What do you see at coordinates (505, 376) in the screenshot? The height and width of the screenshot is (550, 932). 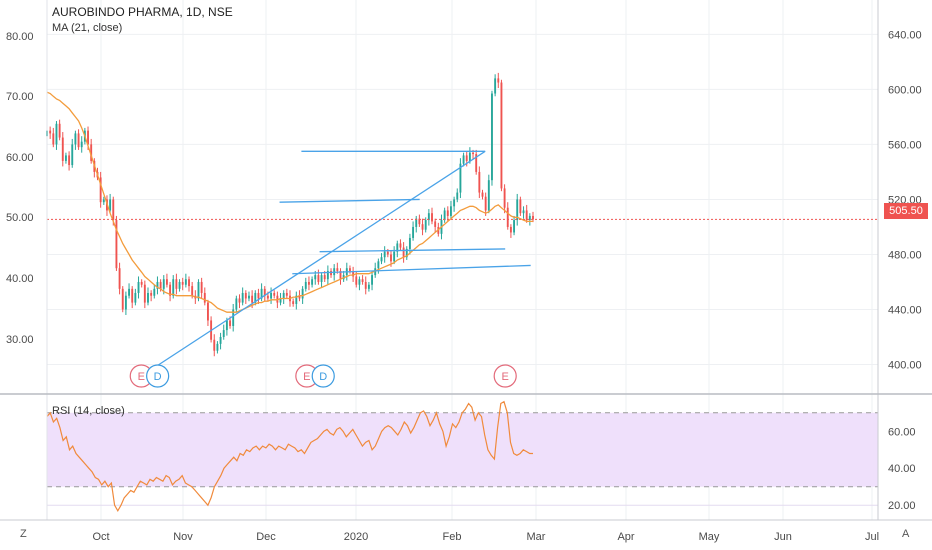 I see `earnings-event-marker` at bounding box center [505, 376].